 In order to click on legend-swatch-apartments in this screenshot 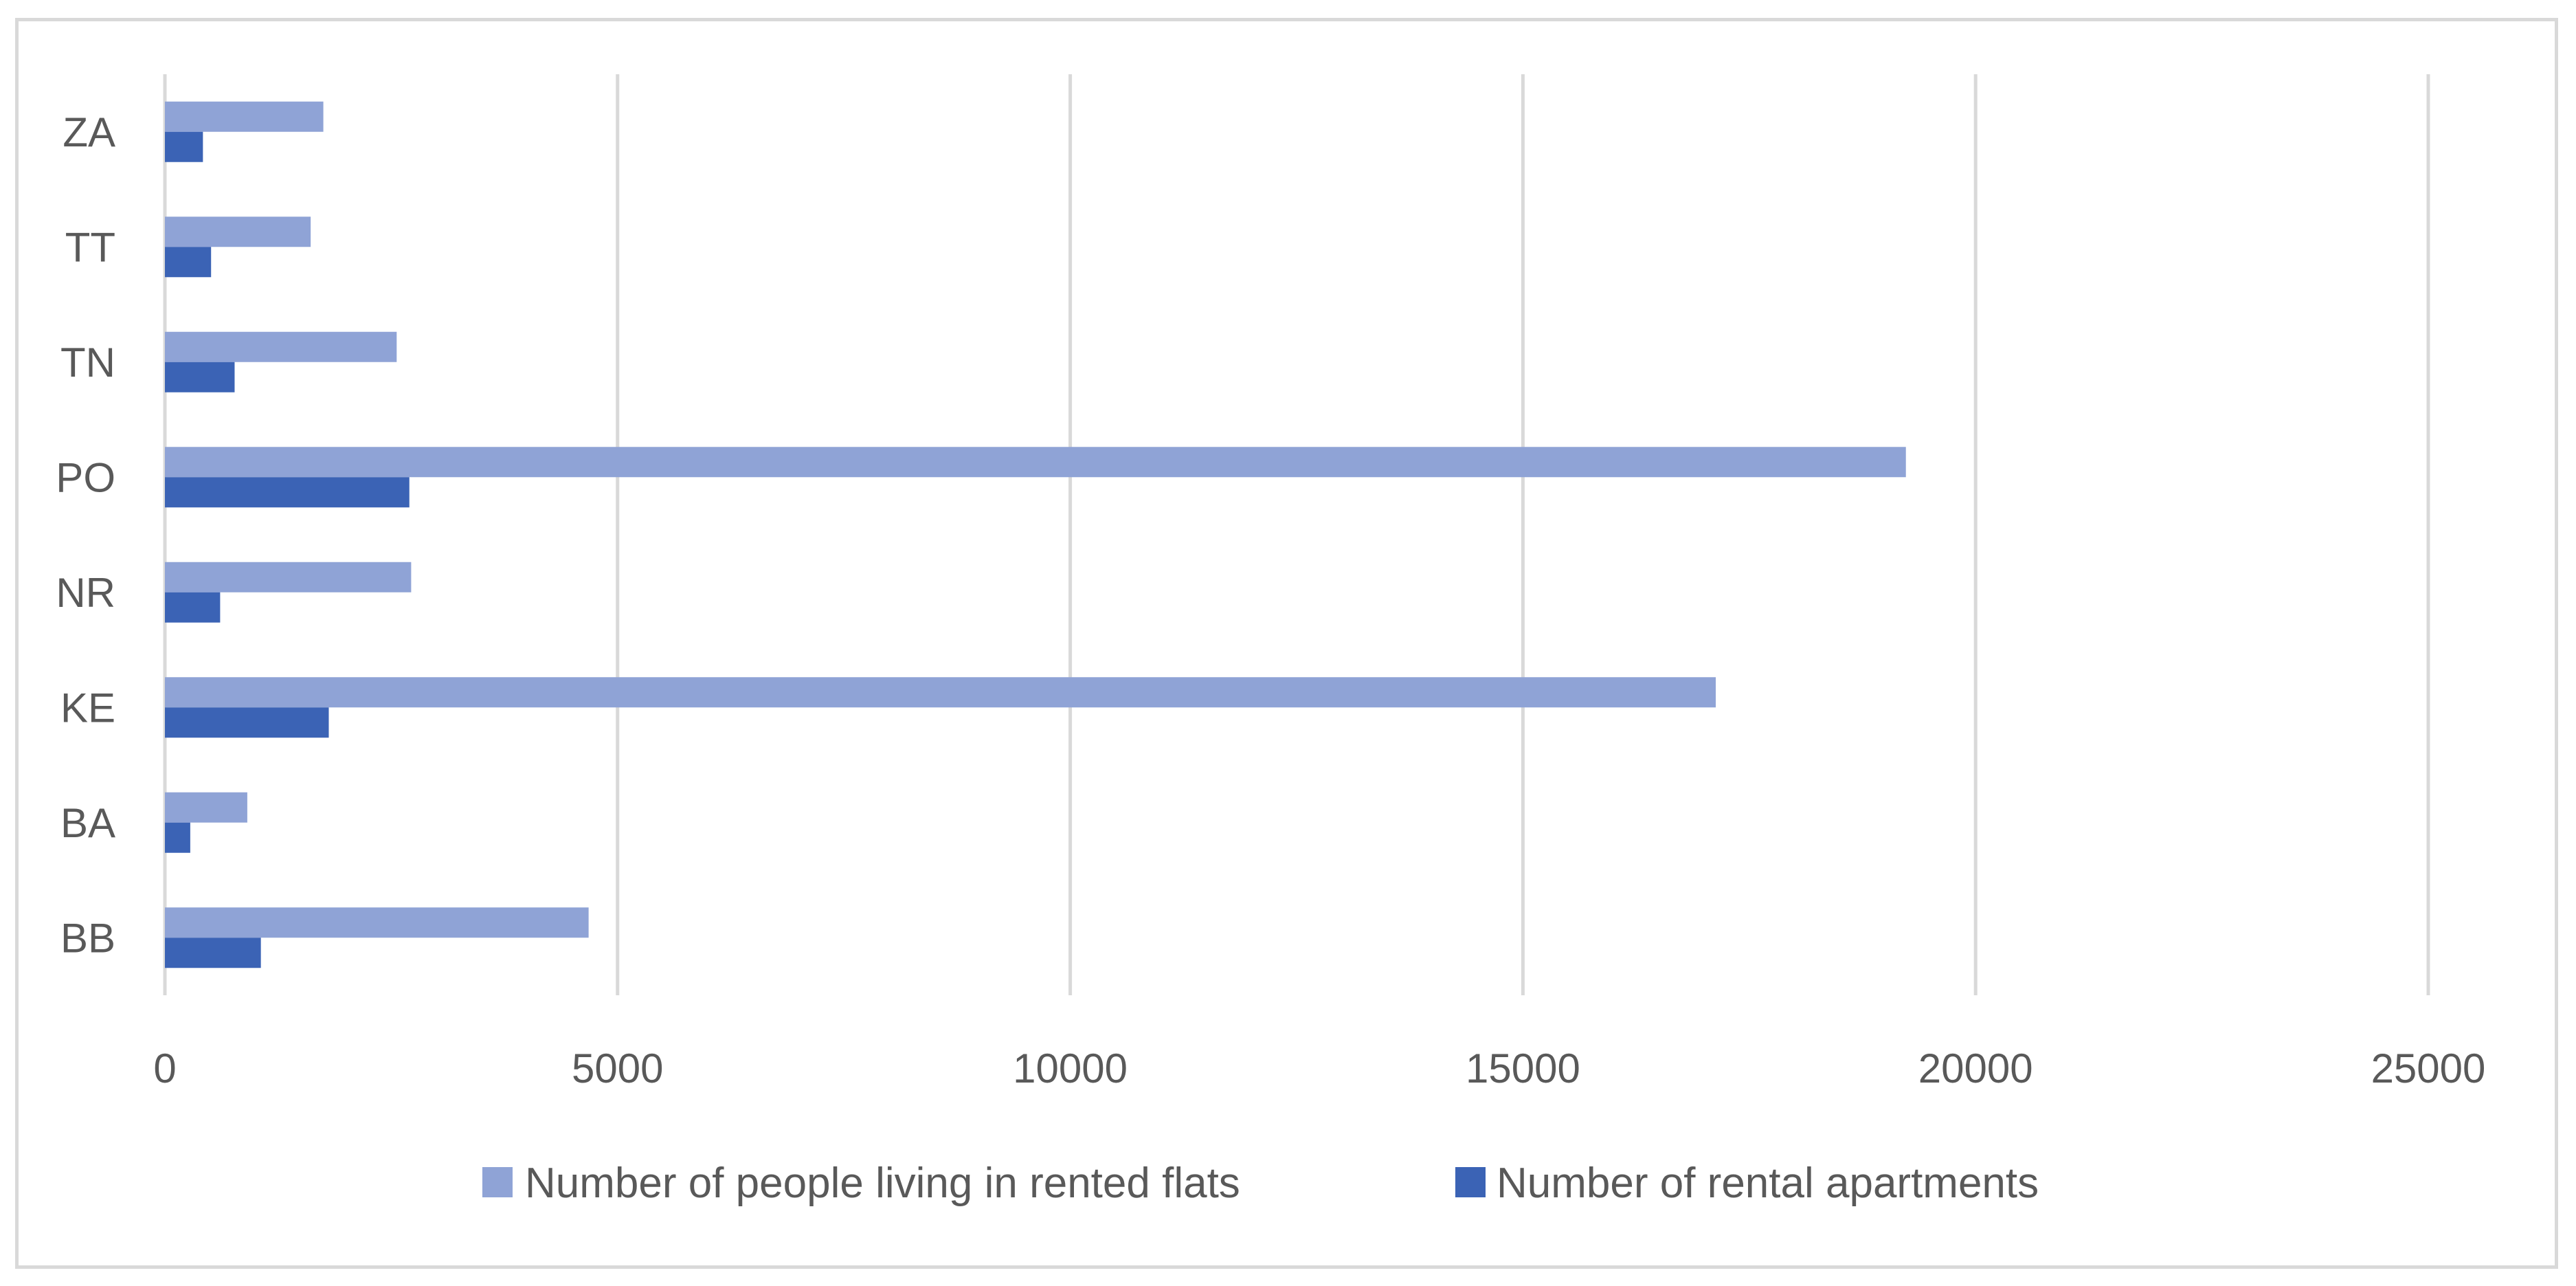, I will do `click(1470, 1182)`.